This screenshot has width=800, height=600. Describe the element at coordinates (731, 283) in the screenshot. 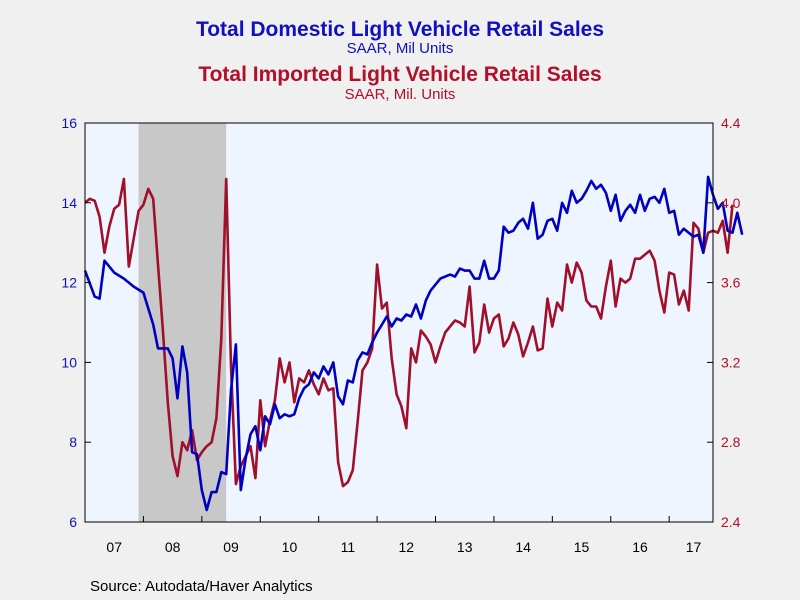

I see `y-right-tick-label: 3.6` at that location.